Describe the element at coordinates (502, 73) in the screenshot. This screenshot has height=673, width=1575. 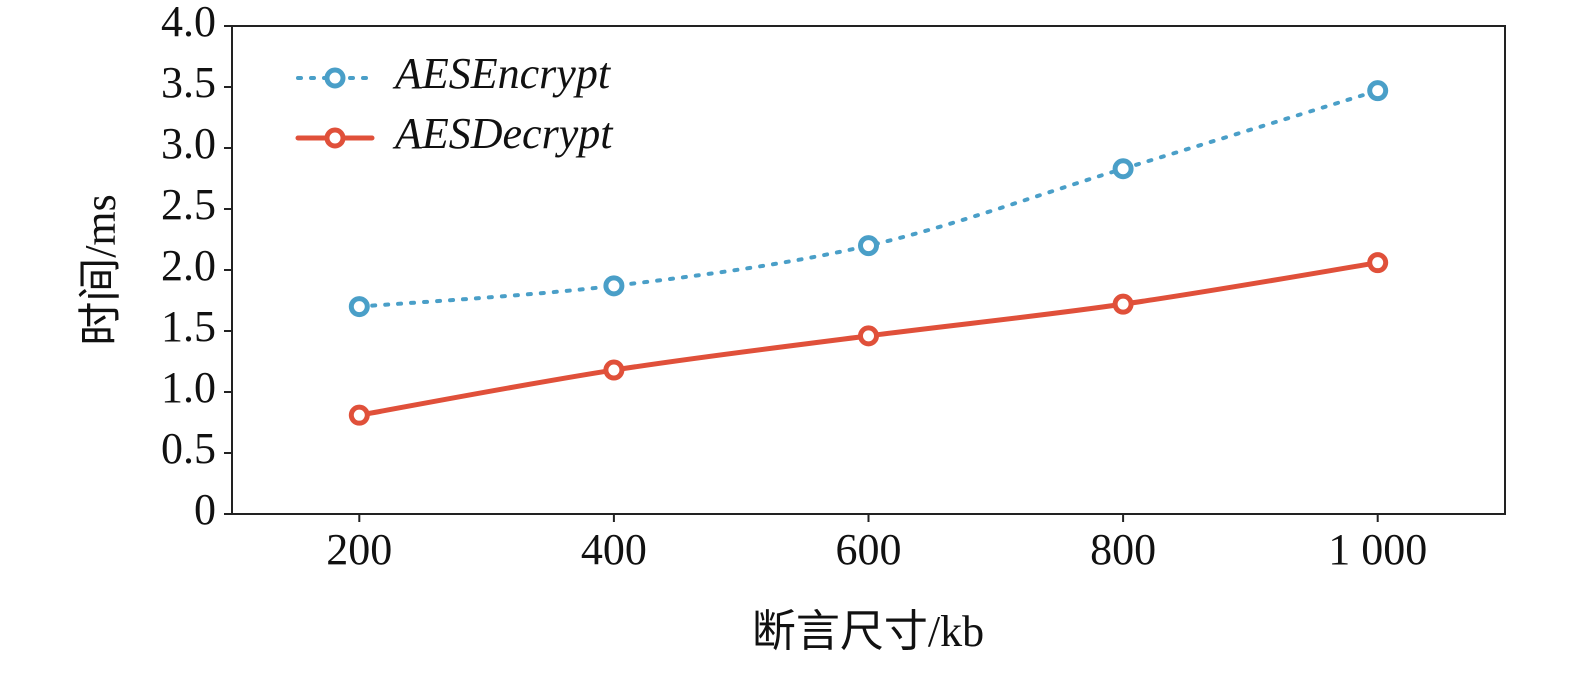
I see `legend-label: AESEncrypt` at that location.